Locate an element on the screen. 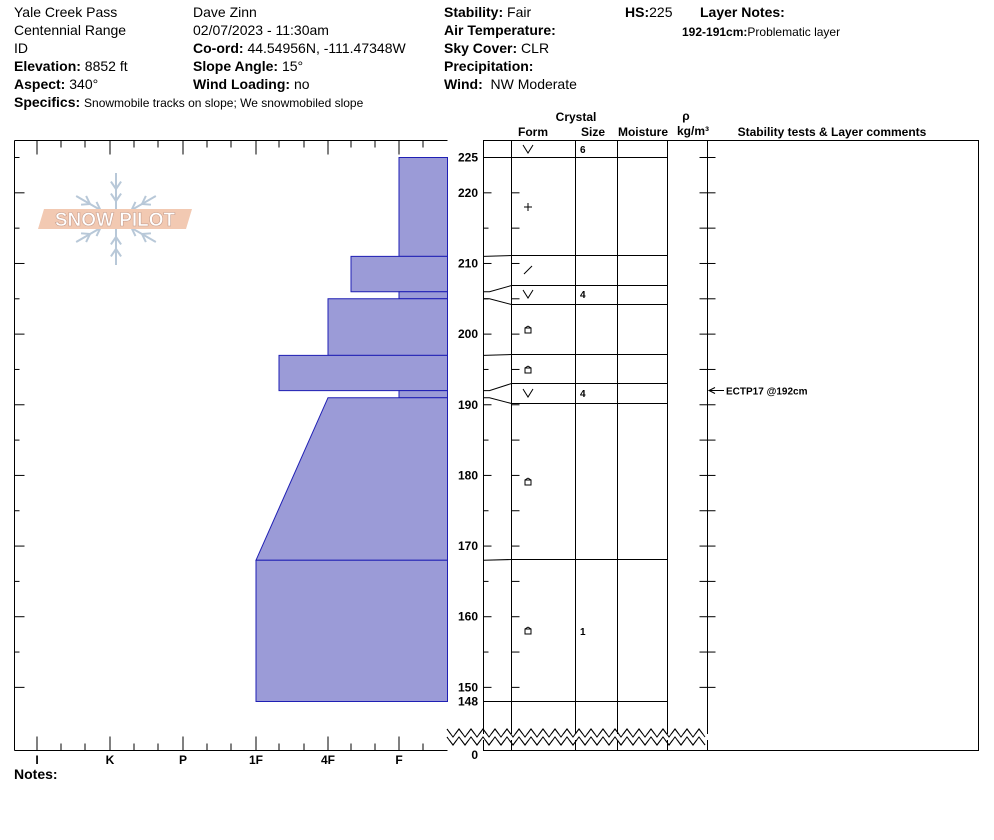 The height and width of the screenshot is (840, 994). depth-tick-label: 150 is located at coordinates (468, 687).